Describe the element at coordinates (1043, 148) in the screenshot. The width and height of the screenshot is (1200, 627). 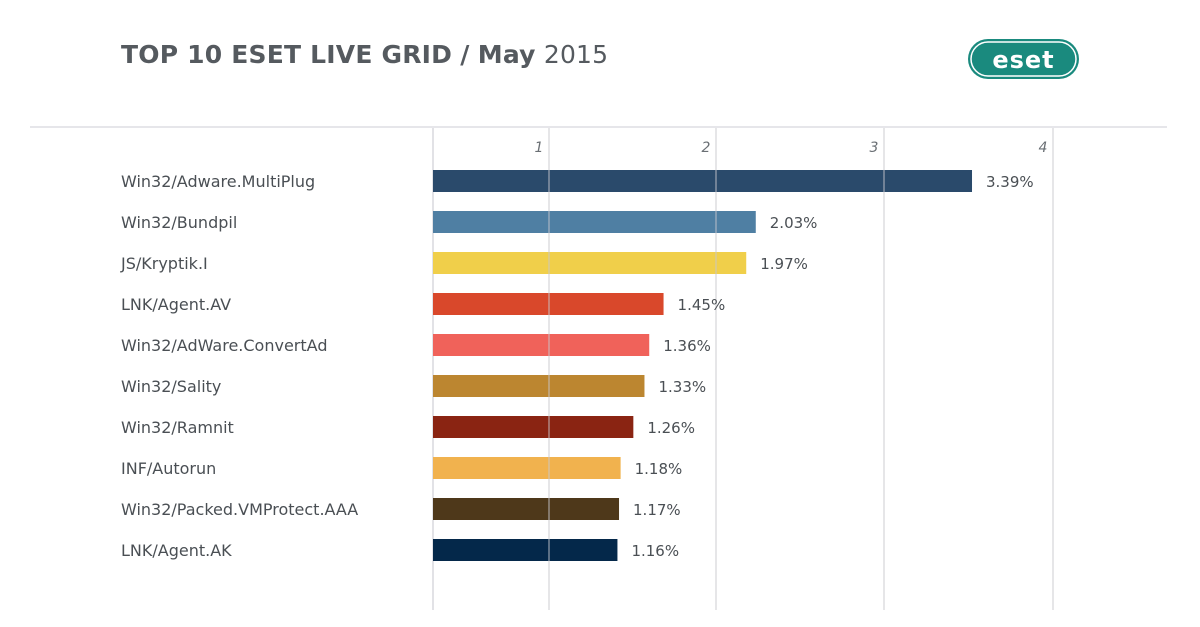
I see `x-tick-label: 4` at that location.